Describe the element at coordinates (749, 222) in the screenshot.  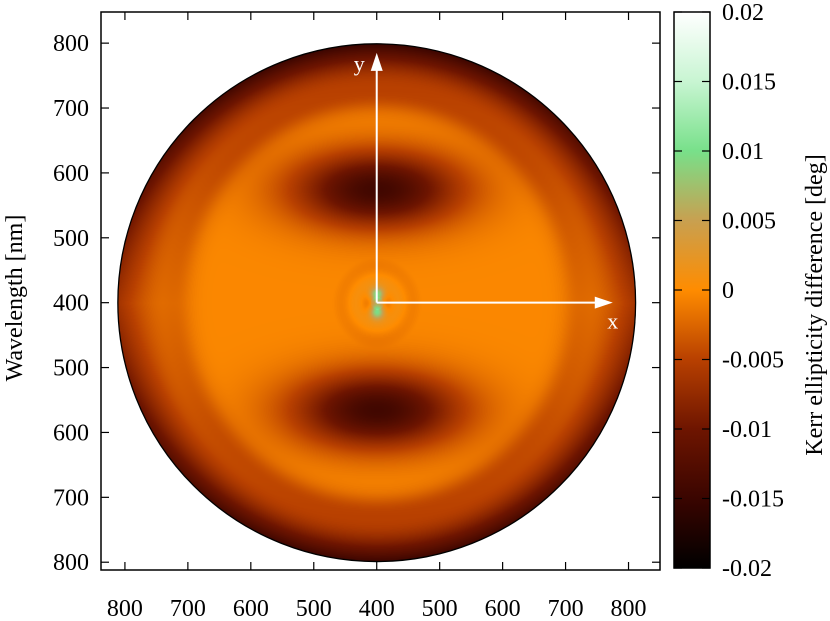
I see `colorbar-tick-label: 0.005` at that location.